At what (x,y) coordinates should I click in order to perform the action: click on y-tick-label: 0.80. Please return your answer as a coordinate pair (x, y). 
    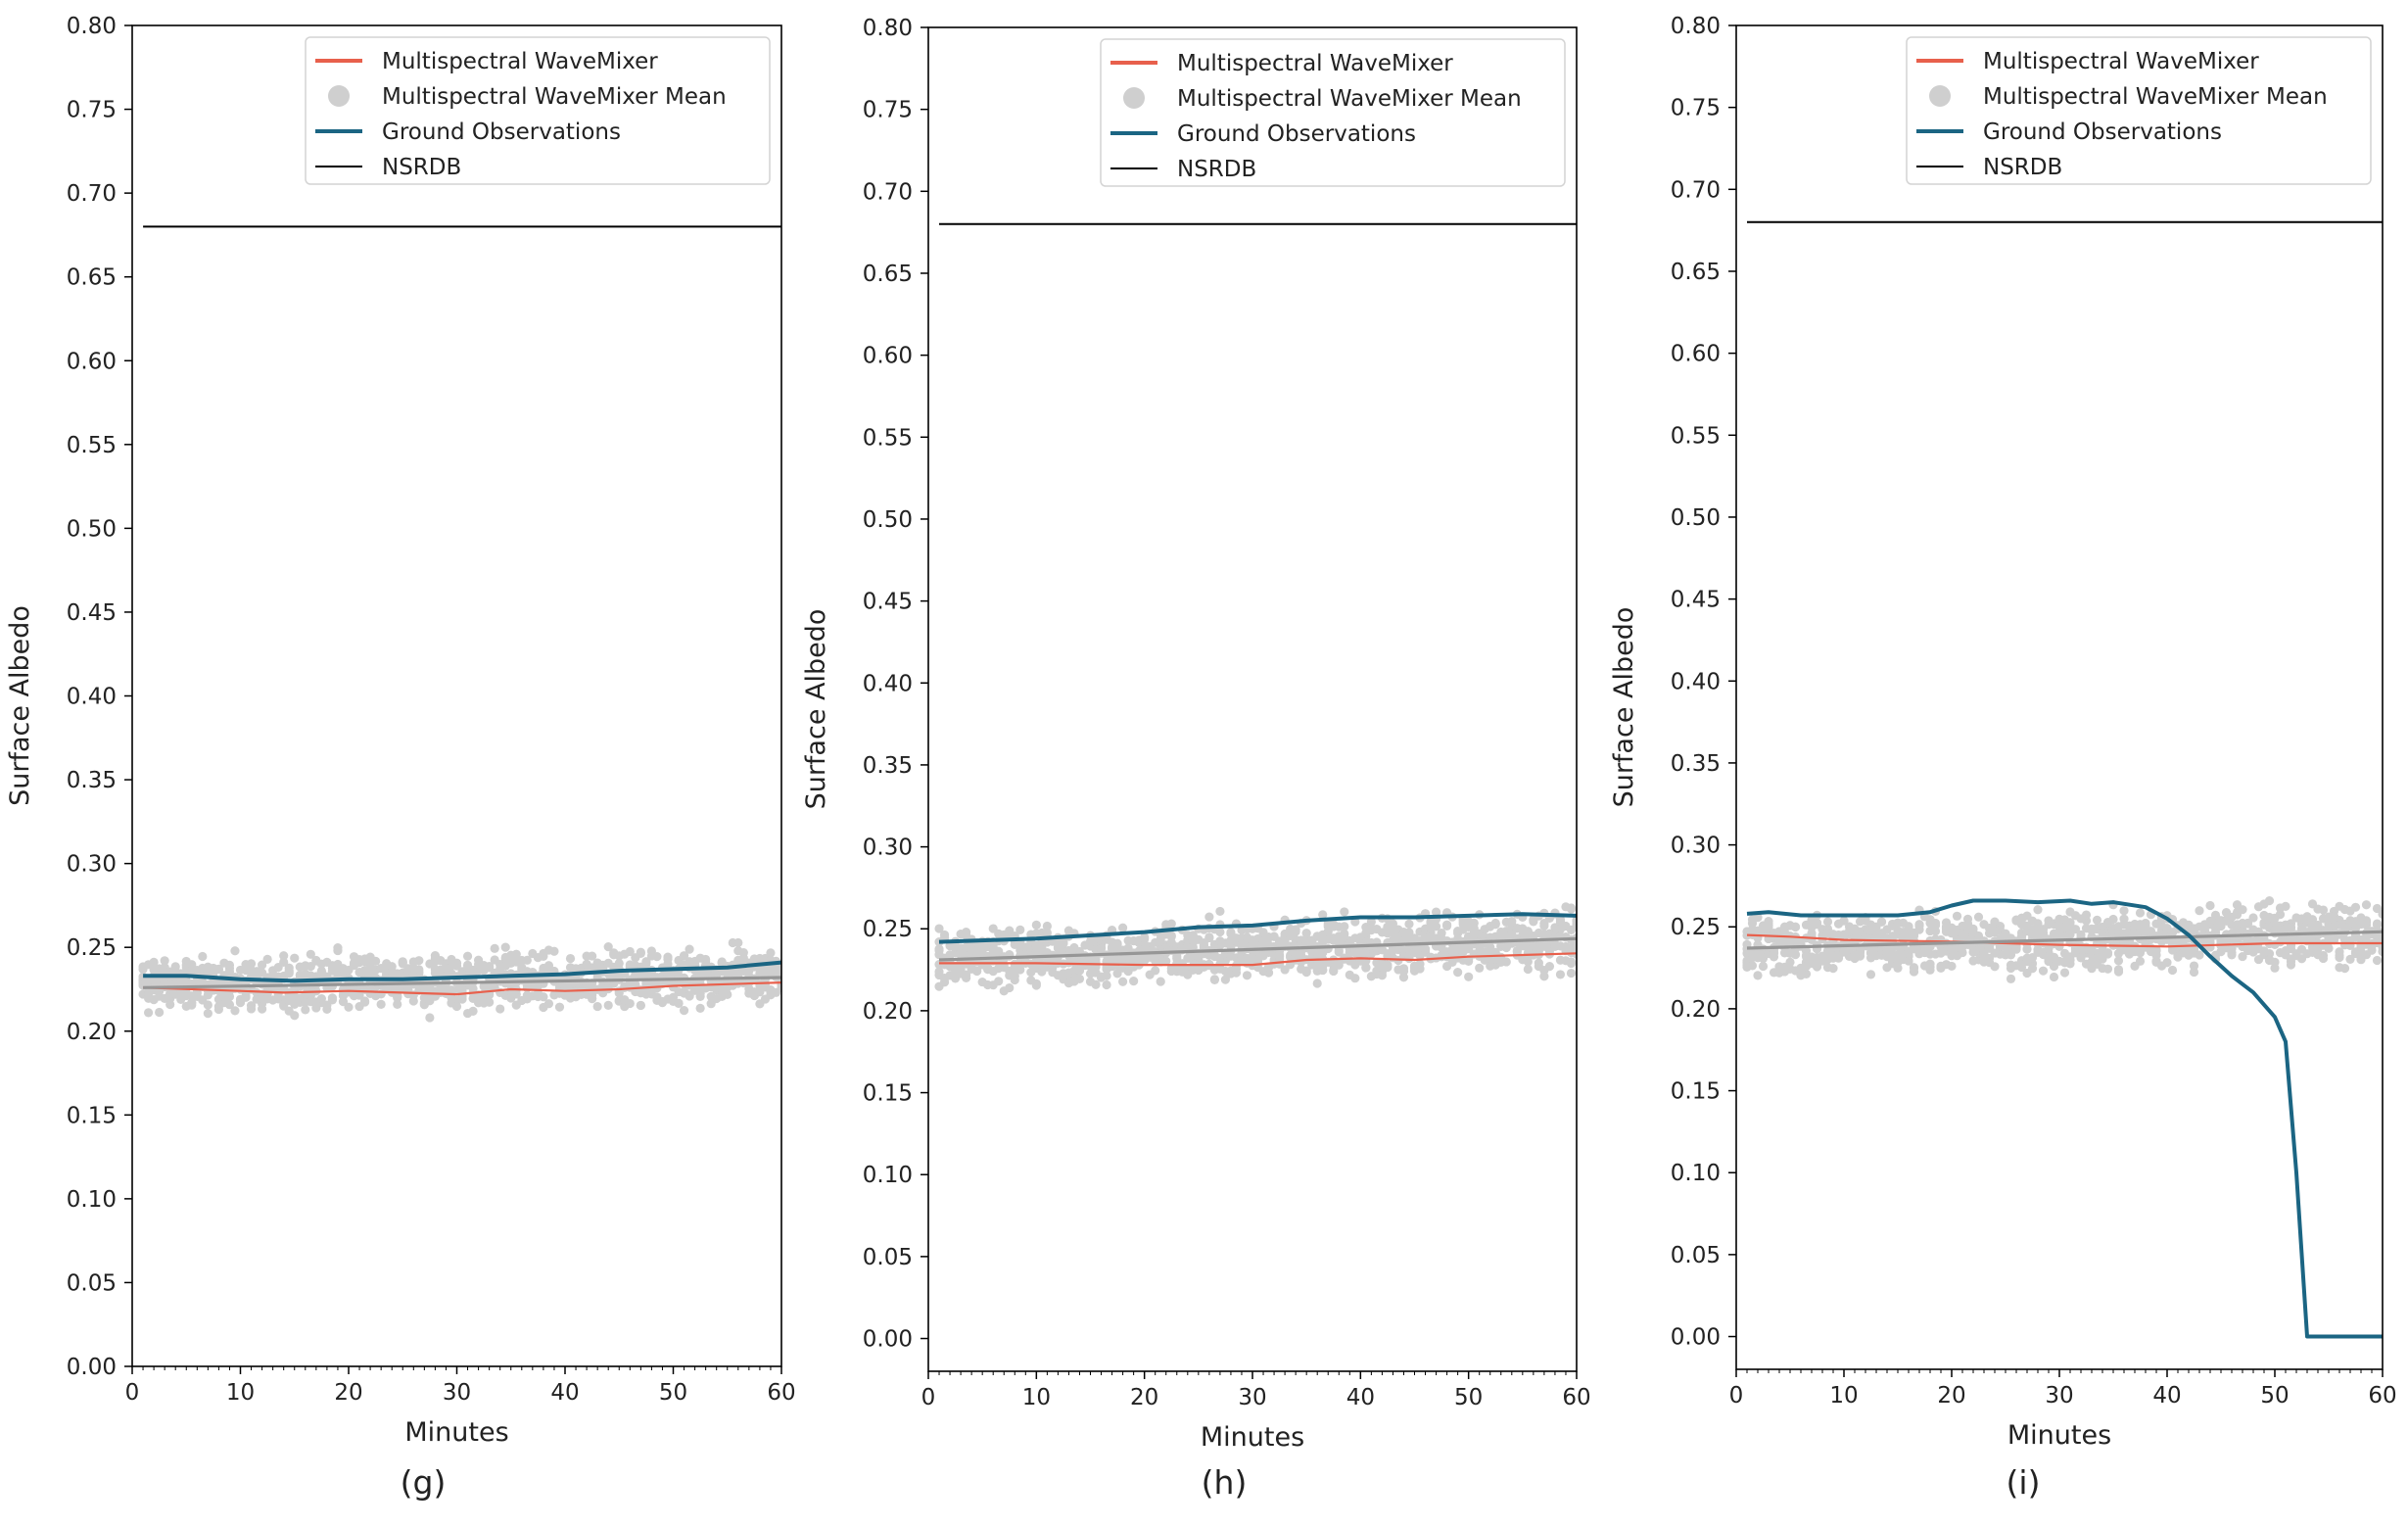
    Looking at the image, I should click on (1696, 26).